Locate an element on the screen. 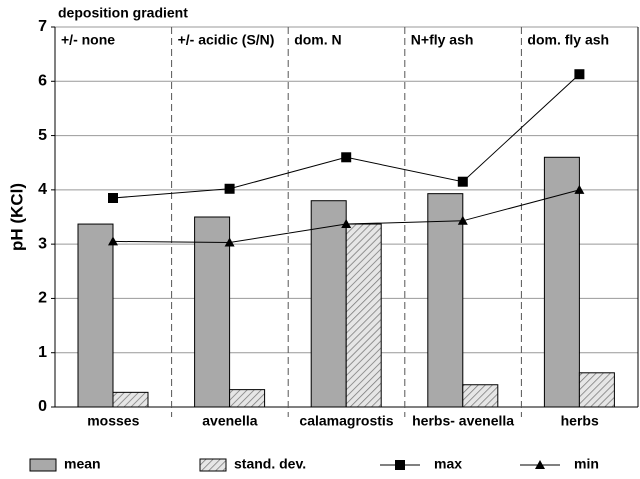 This screenshot has height=479, width=640. zone-label: dom. N is located at coordinates (317, 40).